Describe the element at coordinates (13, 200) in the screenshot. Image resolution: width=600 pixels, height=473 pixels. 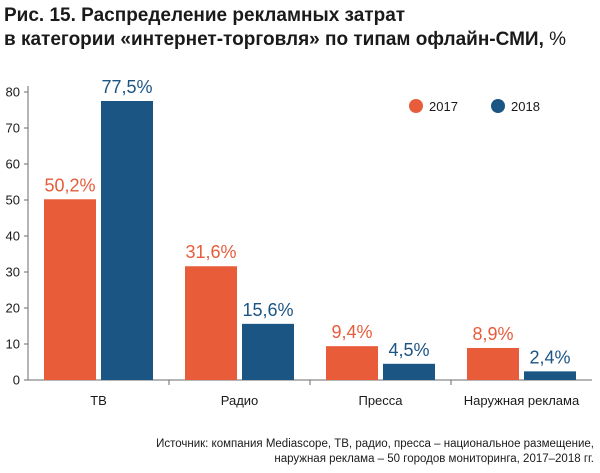
I see `y-tick-label: 50` at that location.